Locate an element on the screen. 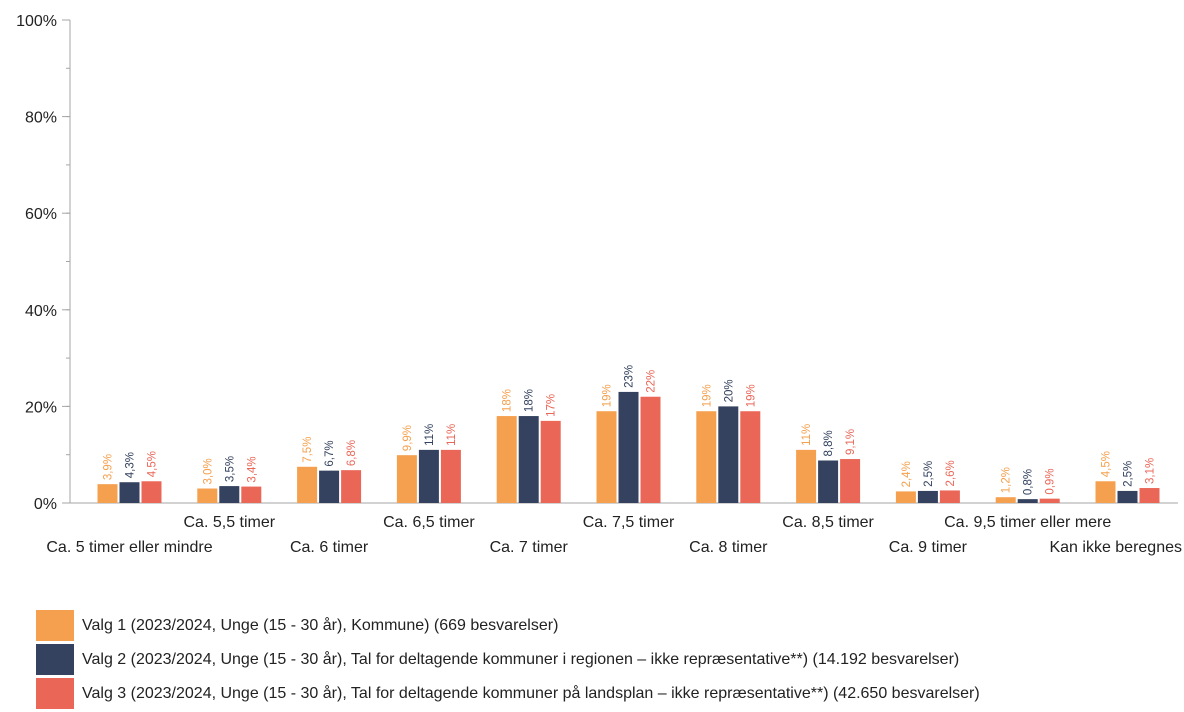  bar-value-label: 22% is located at coordinates (652, 381).